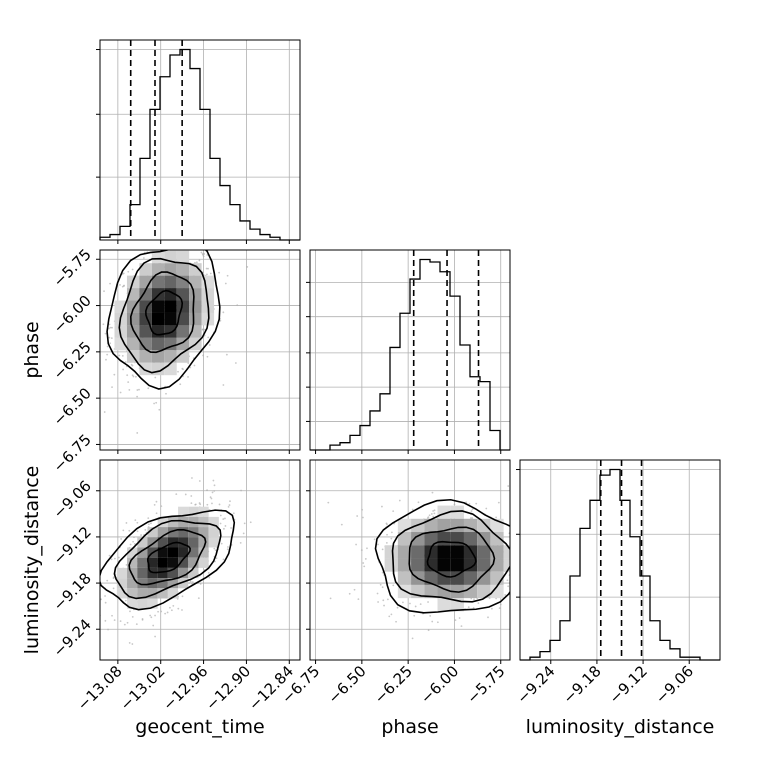 The width and height of the screenshot is (760, 760). I want to click on pair-panel-geocent_time-luminosity_distance, so click(194, 561).